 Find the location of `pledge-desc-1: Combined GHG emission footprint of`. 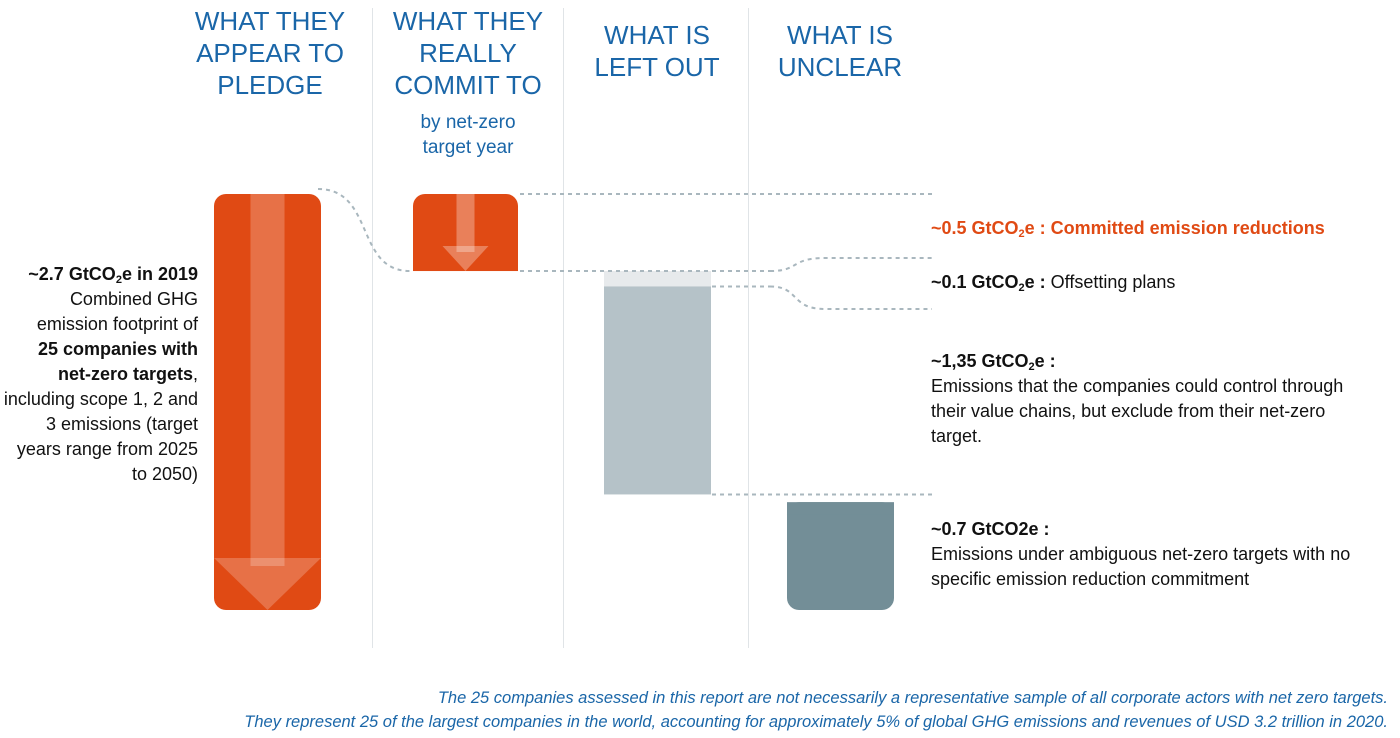

pledge-desc-1: Combined GHG emission footprint of is located at coordinates (117, 311).